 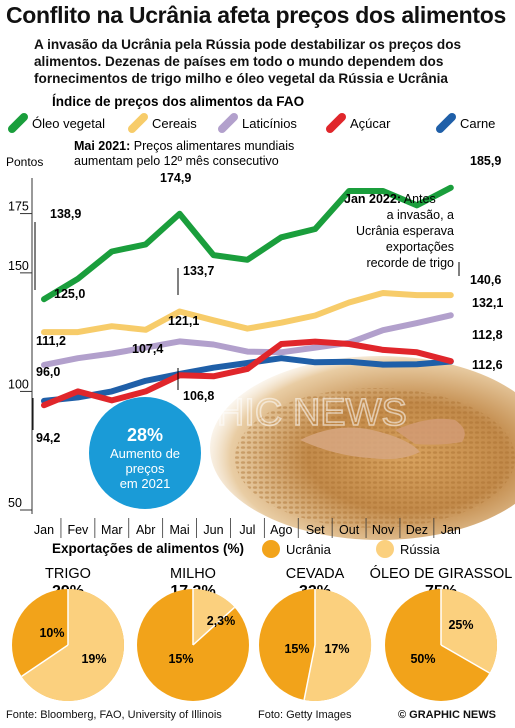 I want to click on value-label-acucar_jan: 94,2, so click(x=48, y=438).